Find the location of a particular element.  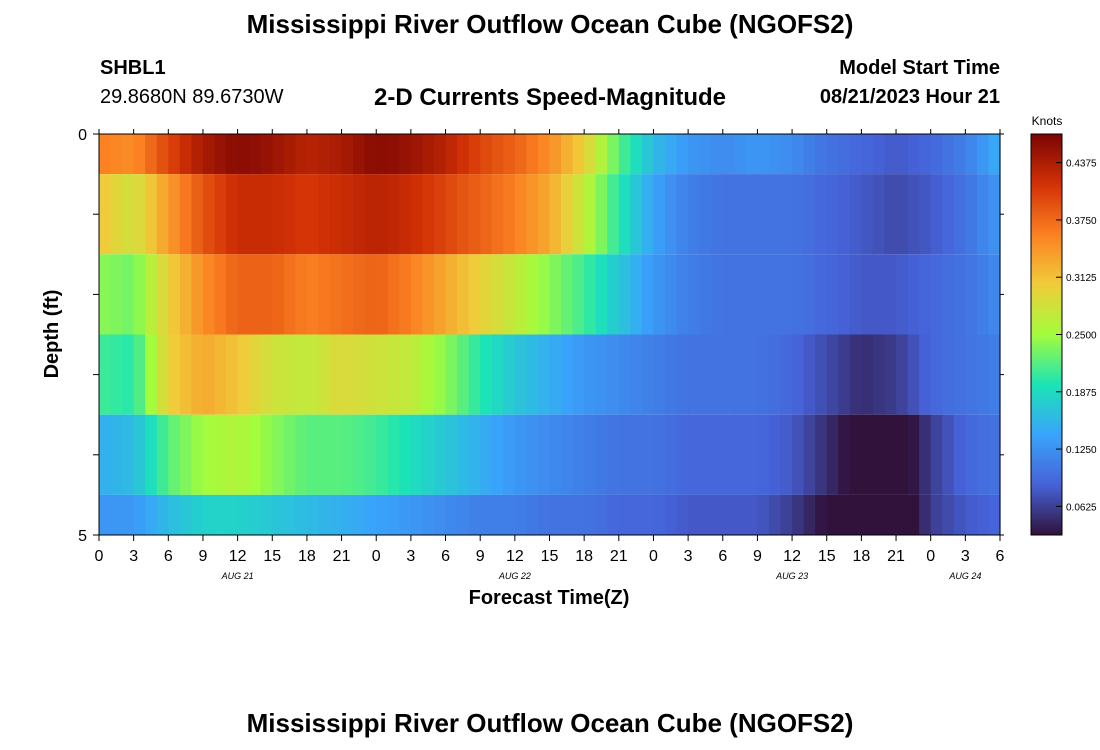

colorbar-tick-label: 0.1250 is located at coordinates (1081, 450).